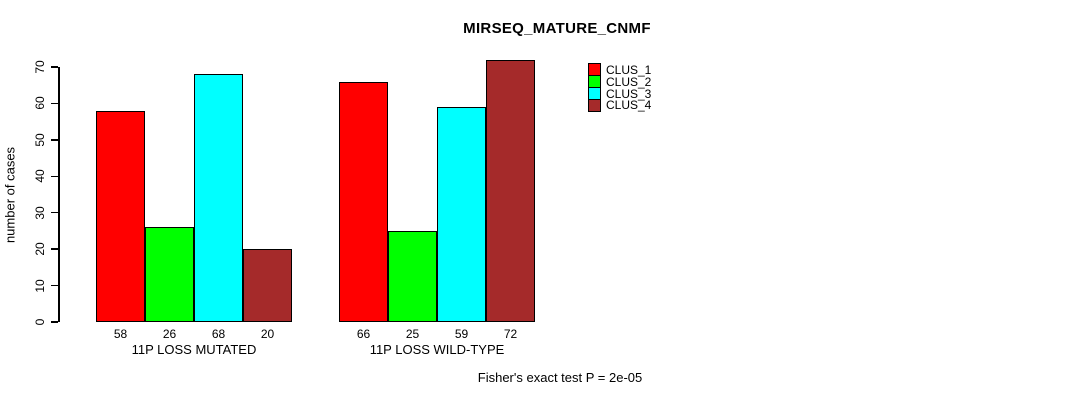 This screenshot has height=400, width=1090. Describe the element at coordinates (629, 81) in the screenshot. I see `legend-label: CLUS_2` at that location.